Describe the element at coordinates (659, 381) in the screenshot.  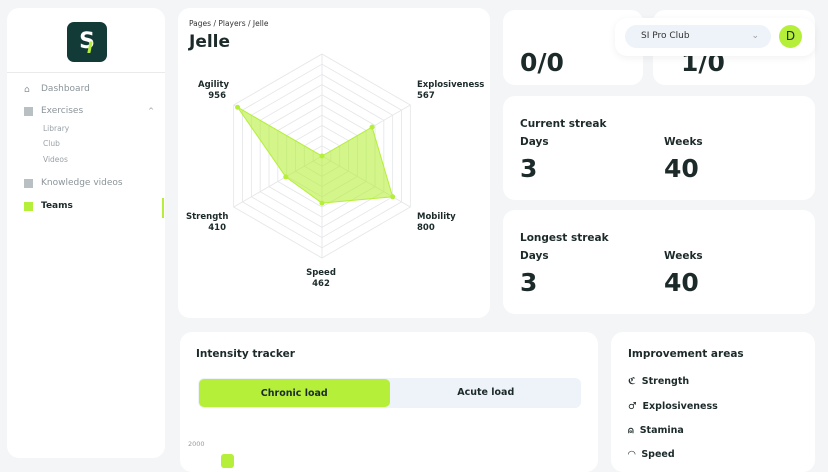
I see `improvement-item-strength: ℭ Strength` at that location.